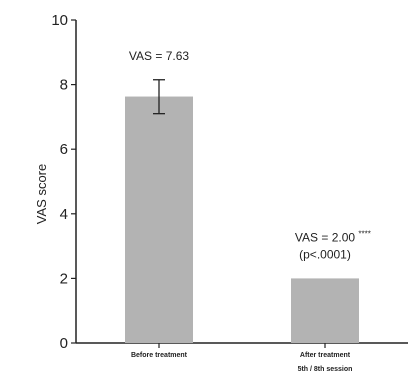 The height and width of the screenshot is (380, 419). What do you see at coordinates (64, 149) in the screenshot?
I see `y-tick-label: 6` at bounding box center [64, 149].